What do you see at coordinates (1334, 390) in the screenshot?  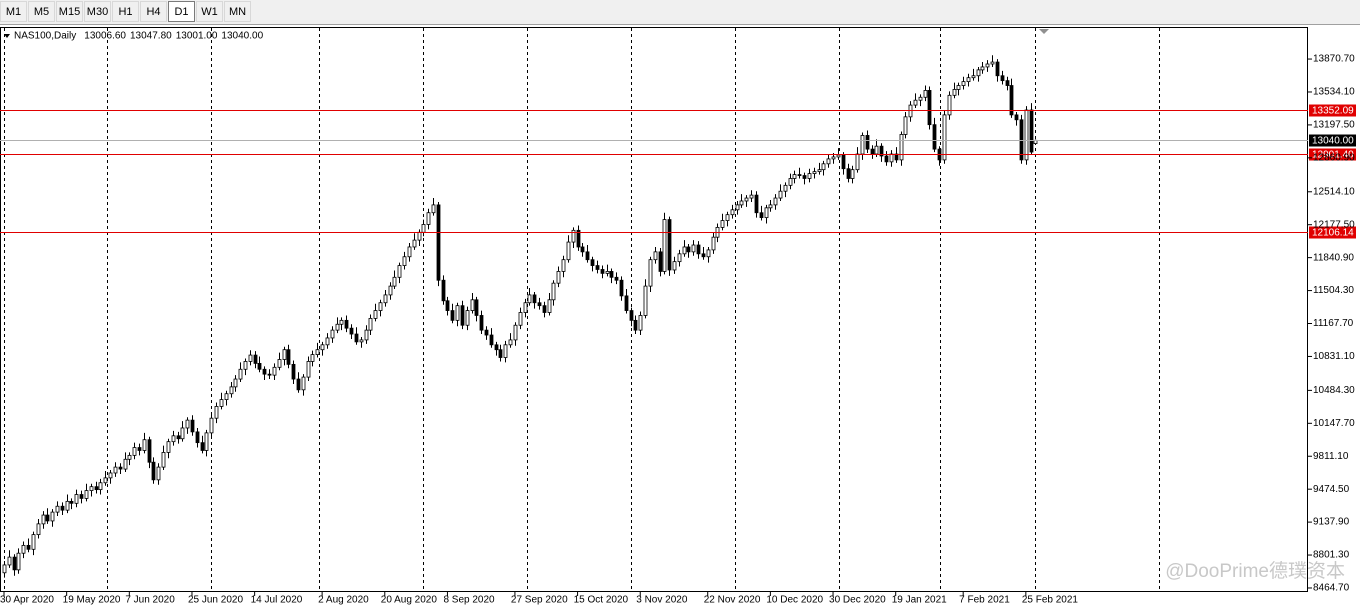 I see `y-tick-label: 10484.30` at bounding box center [1334, 390].